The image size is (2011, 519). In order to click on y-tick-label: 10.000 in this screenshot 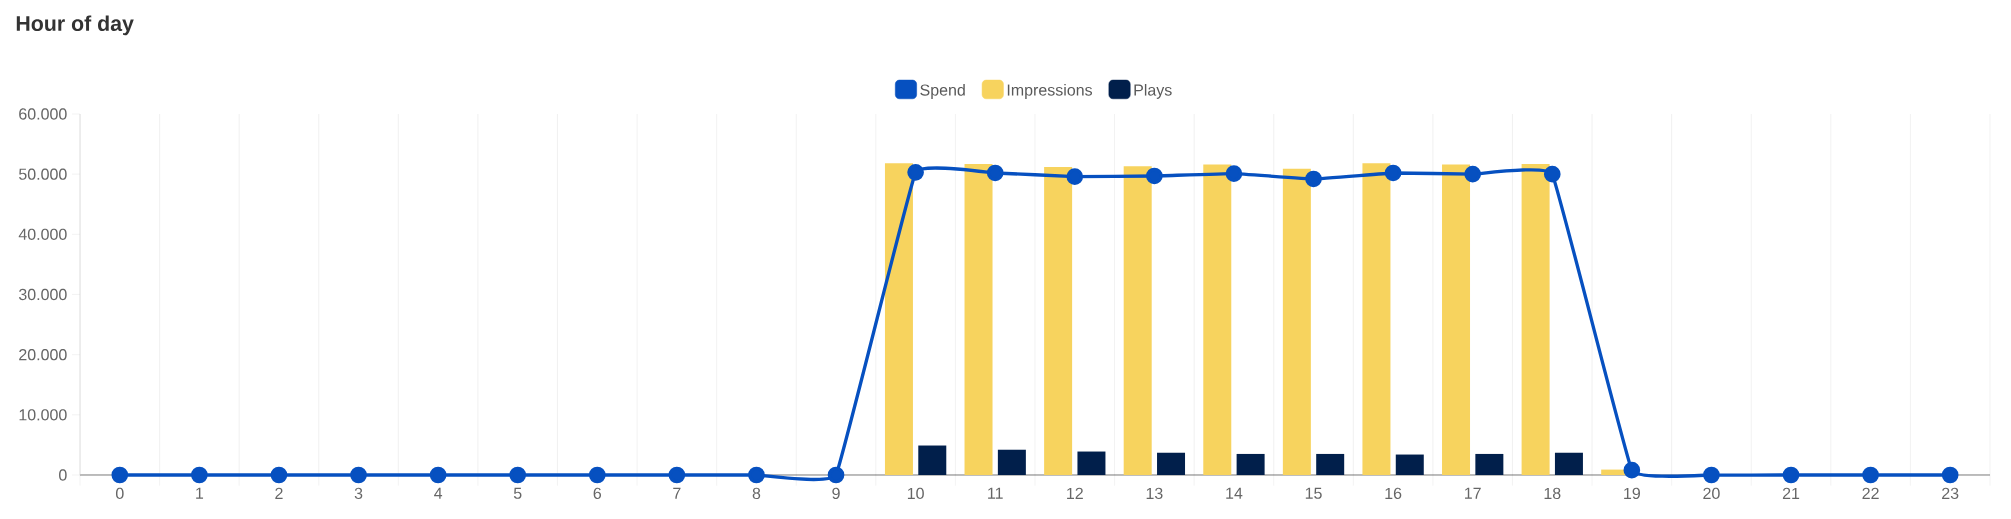, I will do `click(43, 415)`.